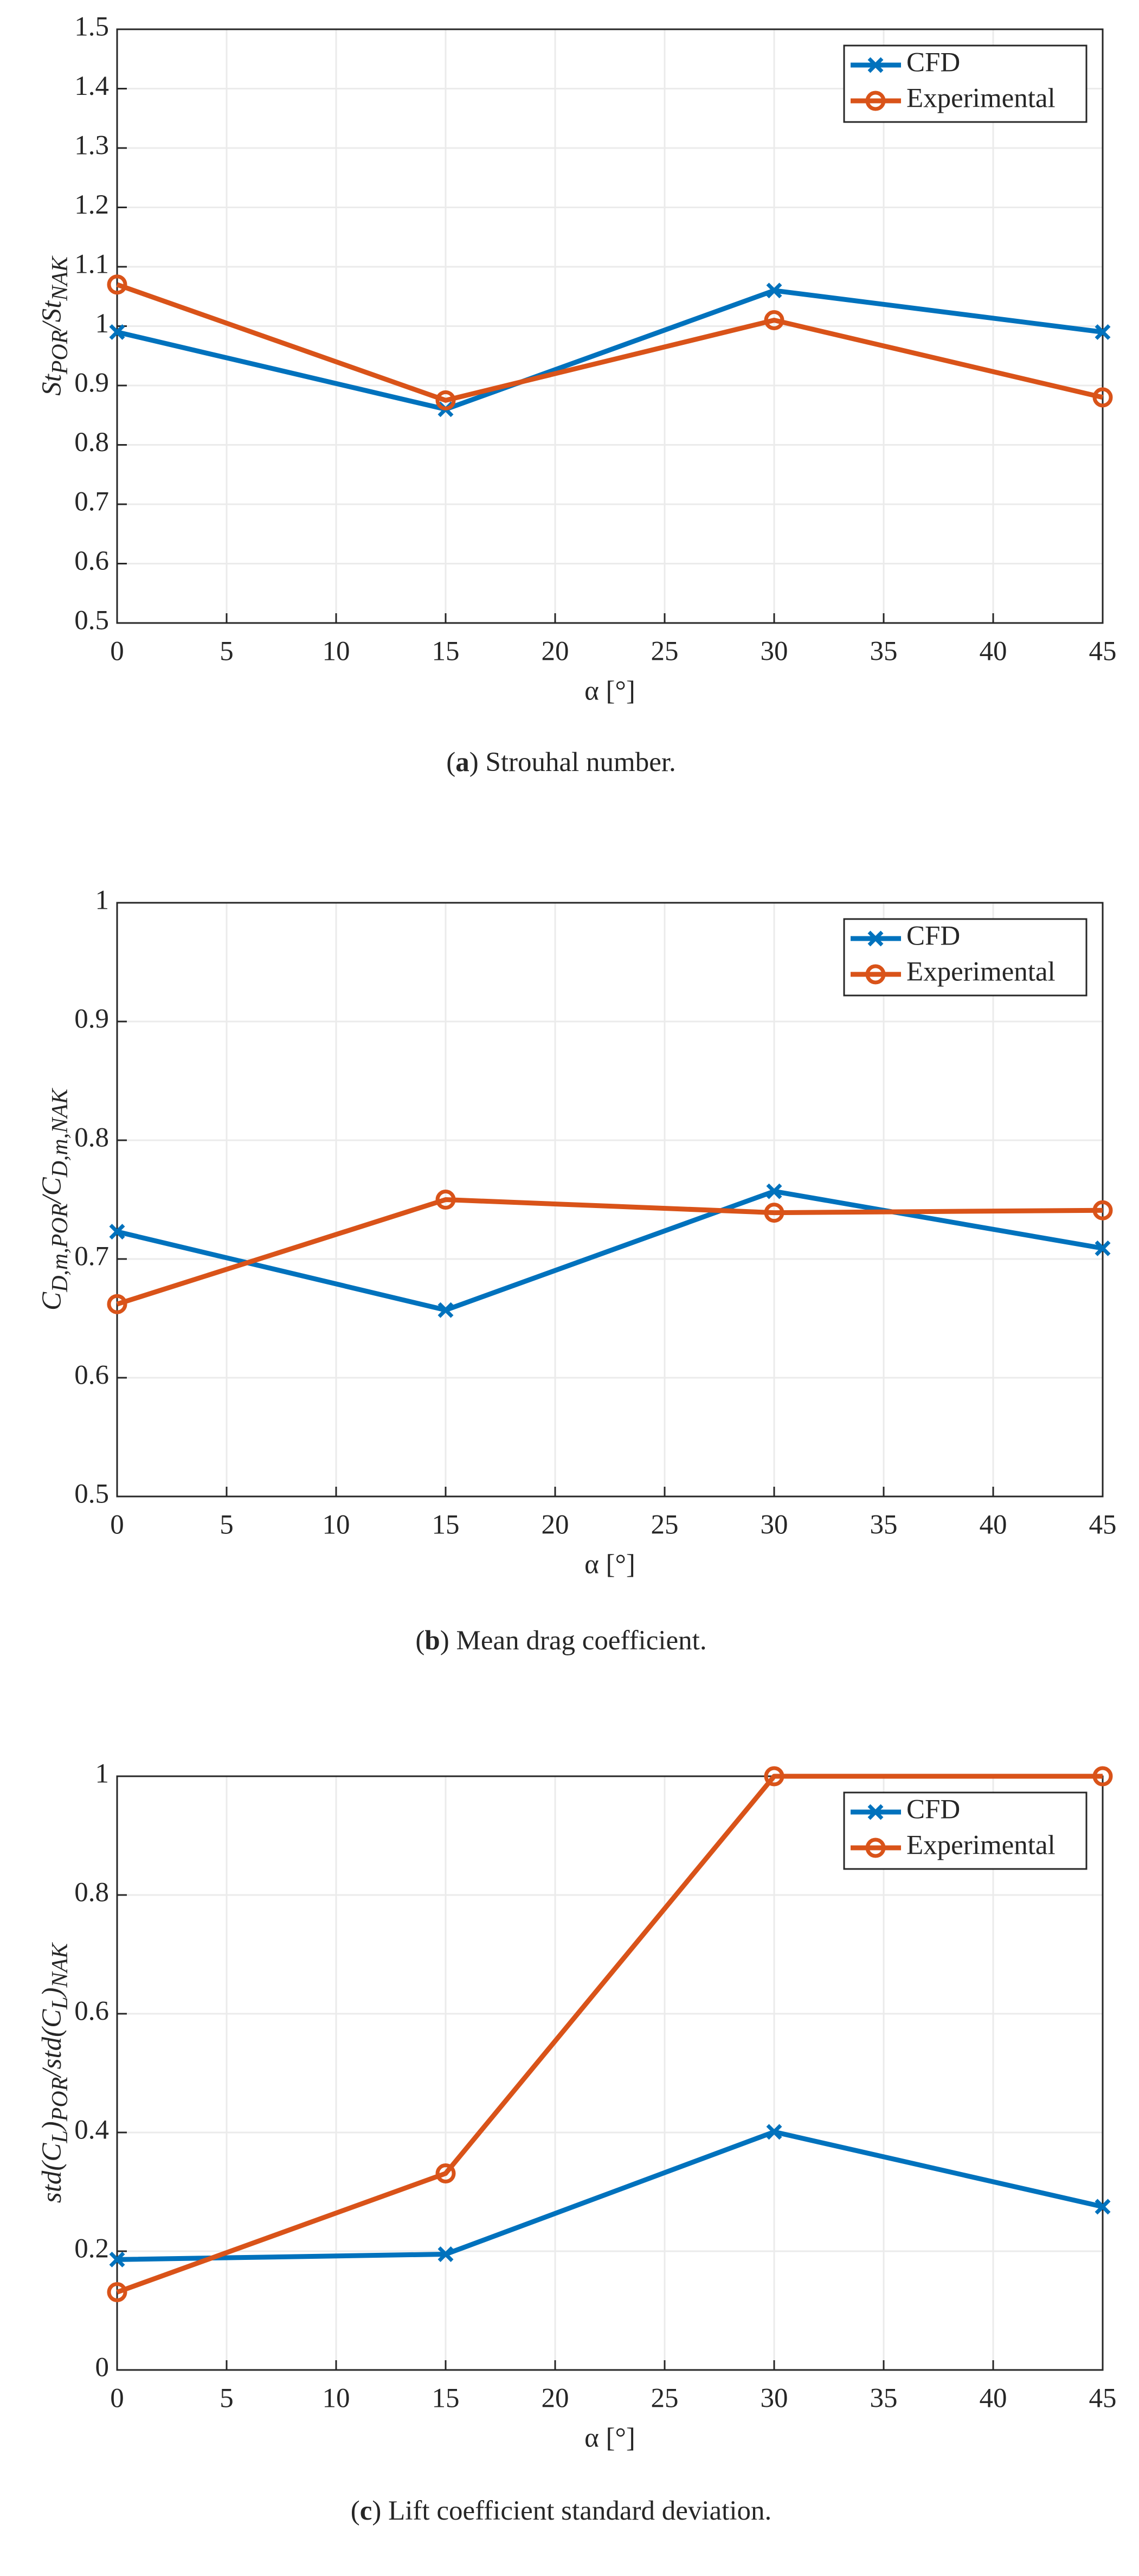 Image resolution: width=1139 pixels, height=2576 pixels. What do you see at coordinates (91, 27) in the screenshot?
I see `y-tick-label: 1.5` at bounding box center [91, 27].